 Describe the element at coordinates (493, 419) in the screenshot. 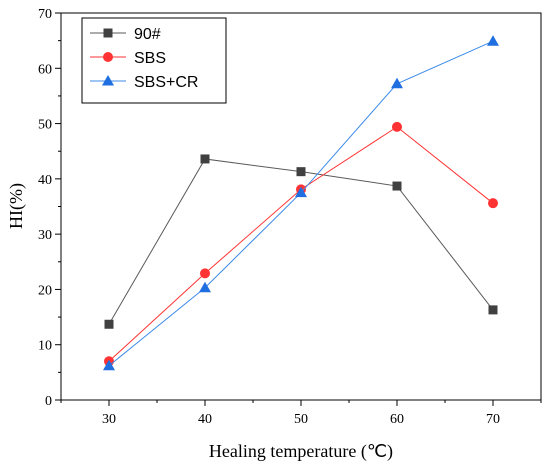

I see `x-tick-label: 70` at that location.